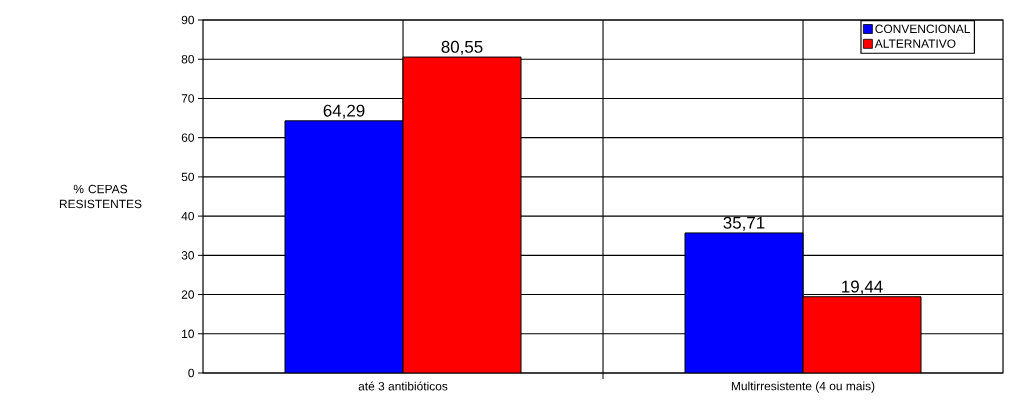 This screenshot has width=1013, height=408. What do you see at coordinates (188, 98) in the screenshot?
I see `y-tick-label: 70` at bounding box center [188, 98].